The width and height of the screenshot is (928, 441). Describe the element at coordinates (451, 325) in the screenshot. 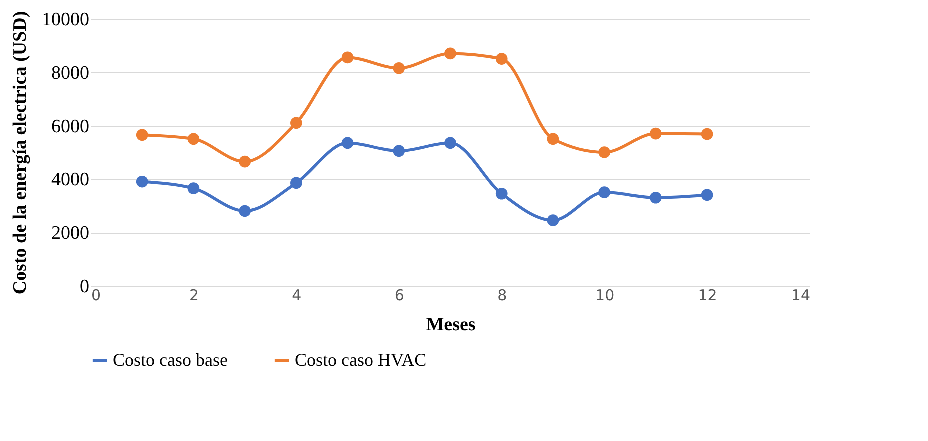

I see `x-axis-title: Meses` at that location.